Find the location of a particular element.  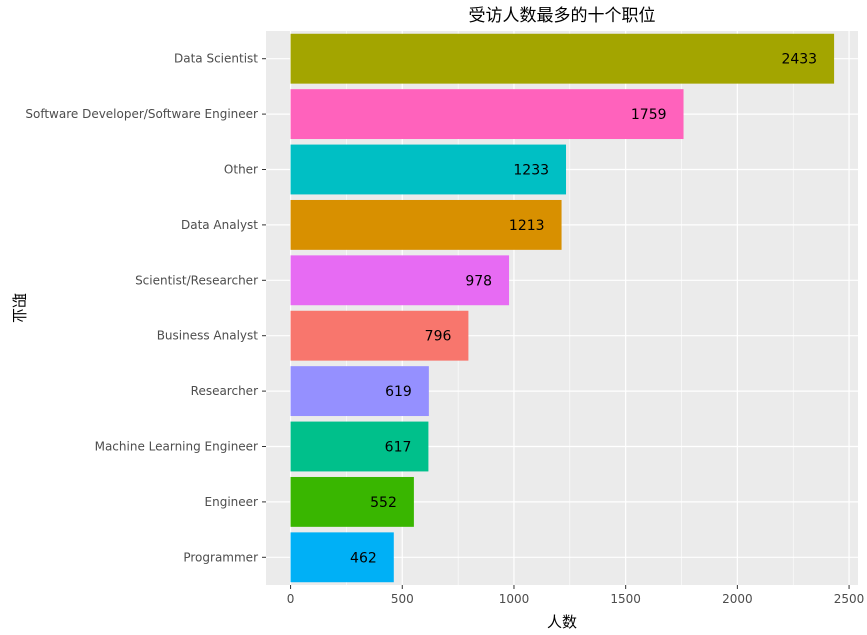

y-tick-label: Machine Learning Engineer is located at coordinates (176, 447).